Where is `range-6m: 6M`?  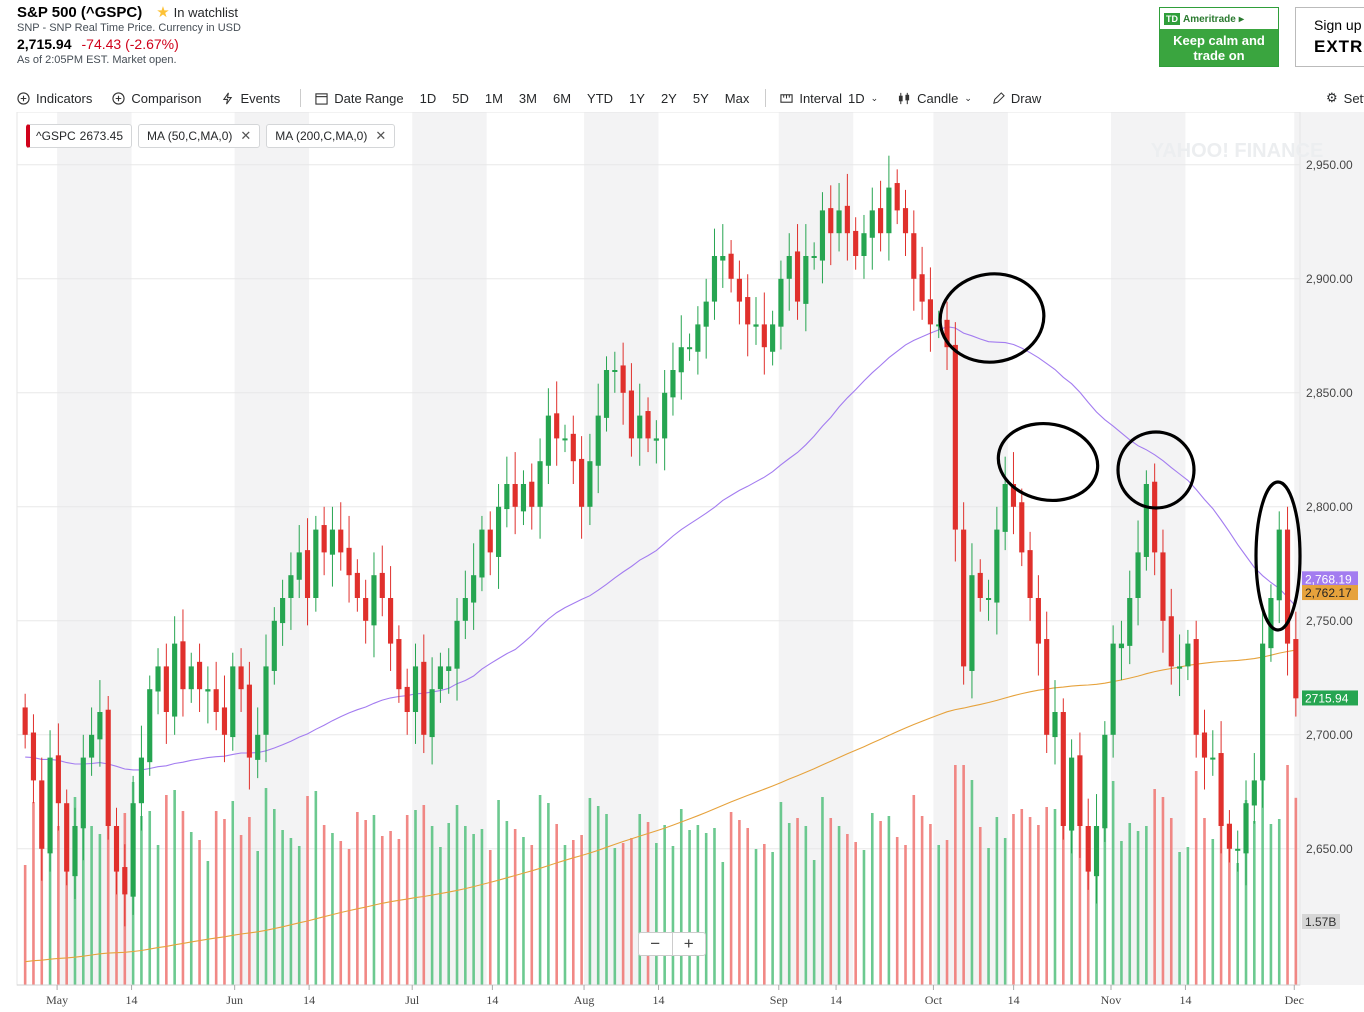
range-6m: 6M is located at coordinates (562, 98).